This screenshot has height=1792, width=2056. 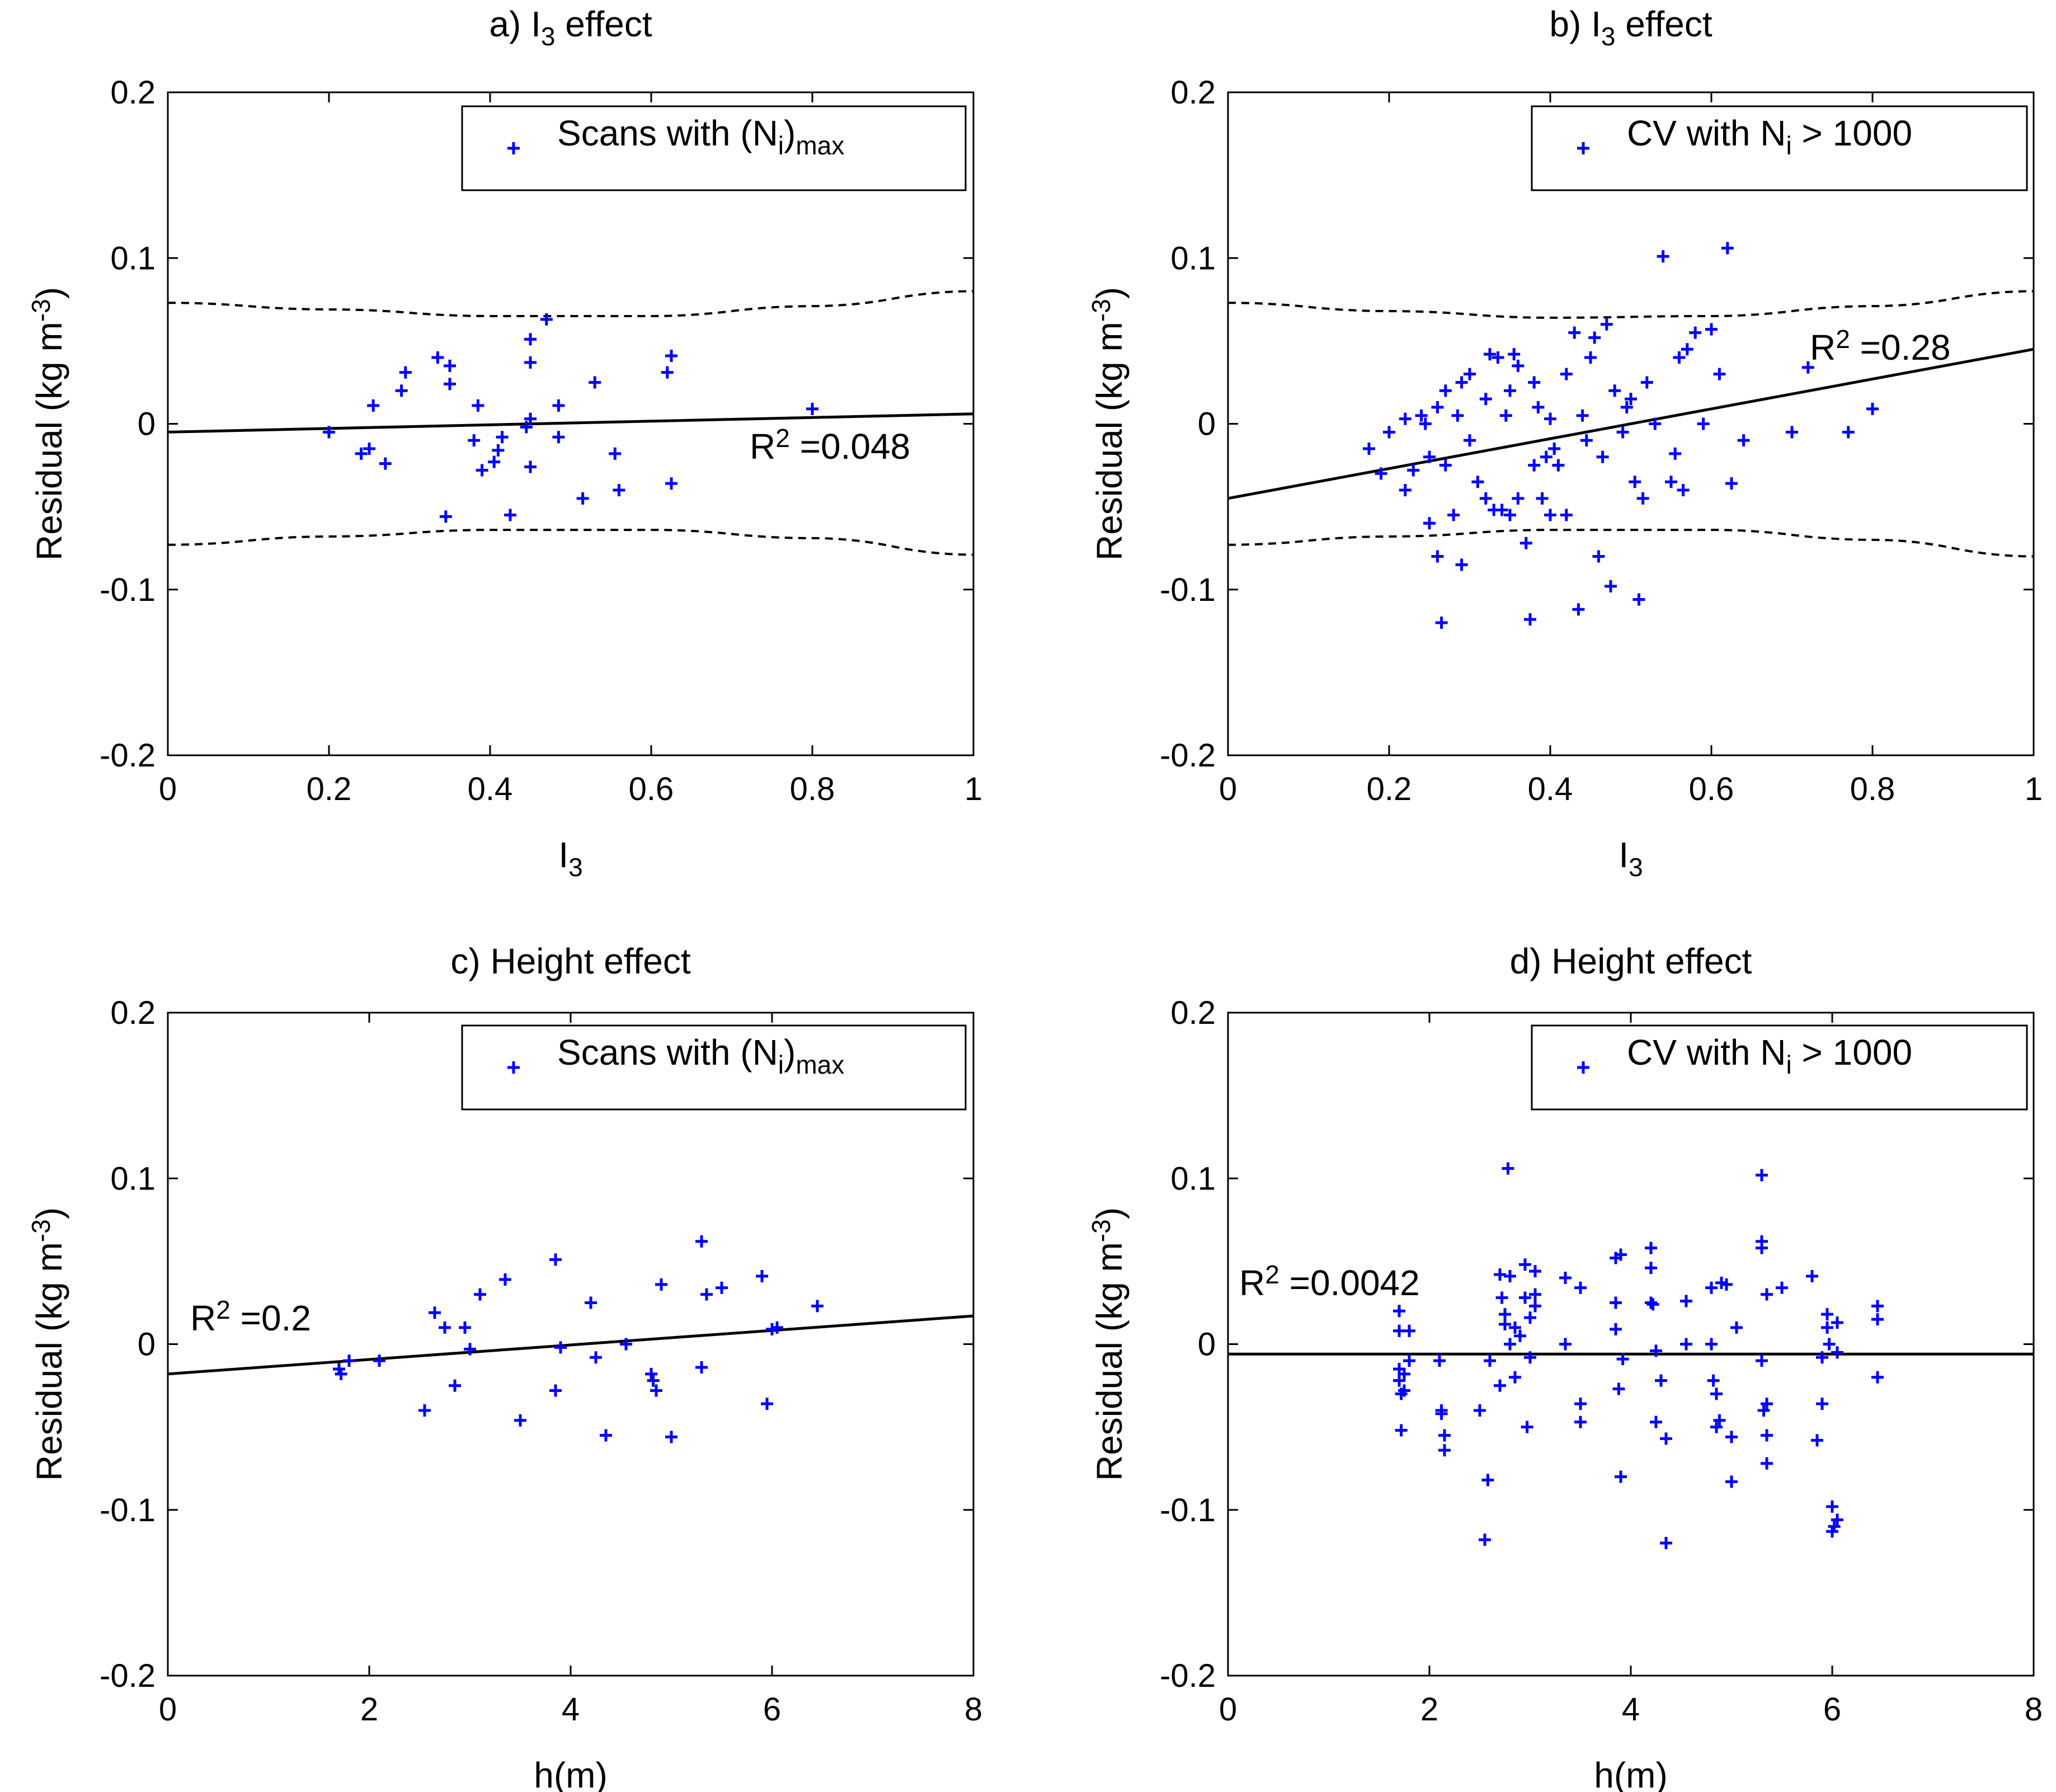 What do you see at coordinates (1631, 961) in the screenshot?
I see `panel-title: d) Height effect` at bounding box center [1631, 961].